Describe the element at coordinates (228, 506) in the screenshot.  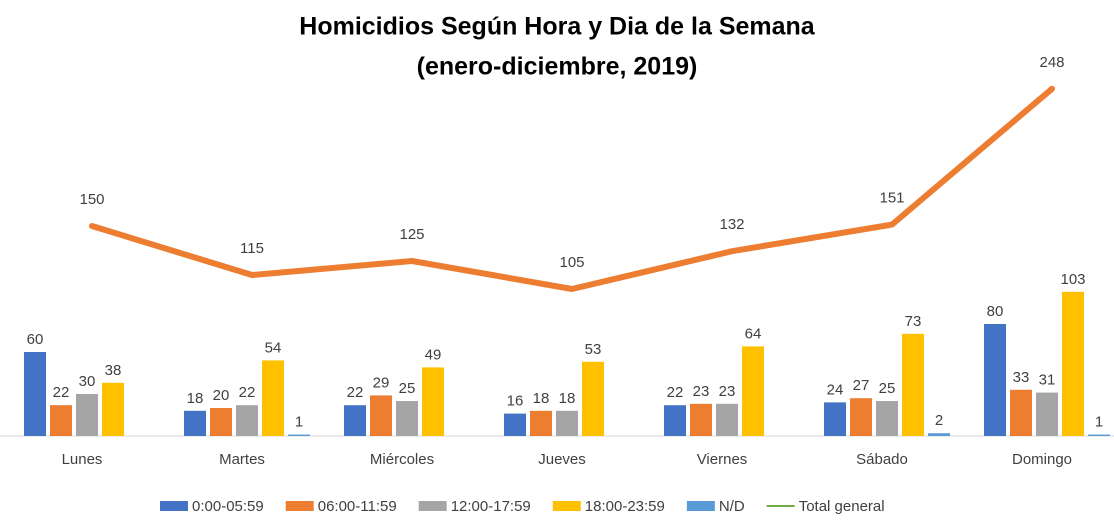
I see `legend-label: 0:00-05:59` at that location.